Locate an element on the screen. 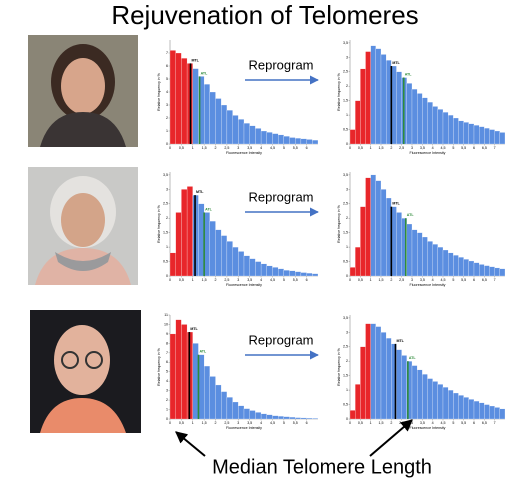 This screenshot has height=487, width=531. y-tick-label: 1,5 is located at coordinates (345, 376).